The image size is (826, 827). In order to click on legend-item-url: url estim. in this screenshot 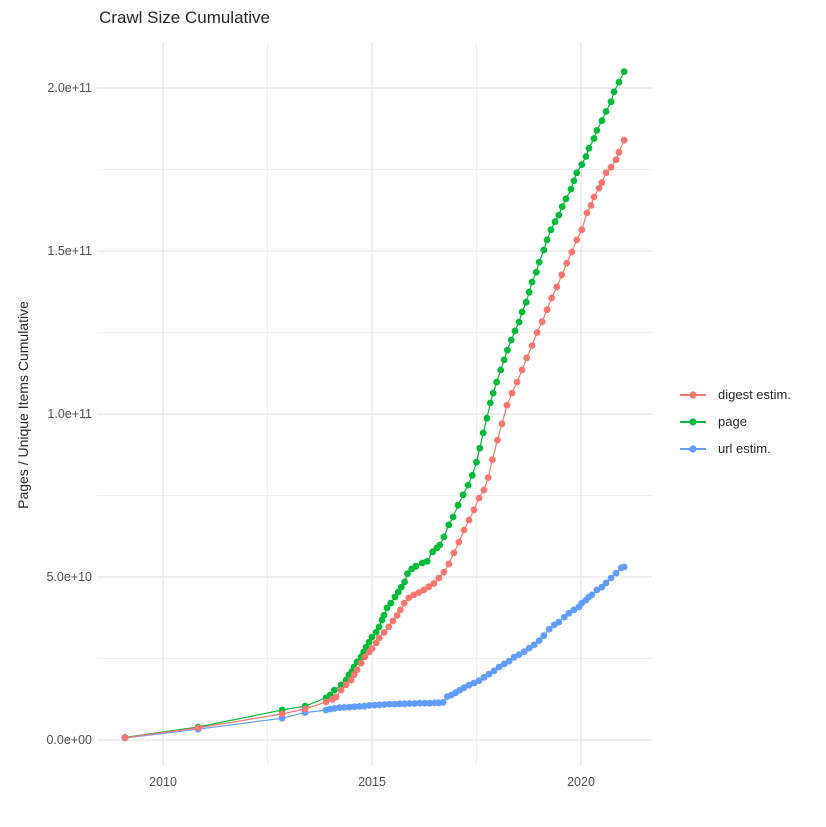, I will do `click(735, 448)`.